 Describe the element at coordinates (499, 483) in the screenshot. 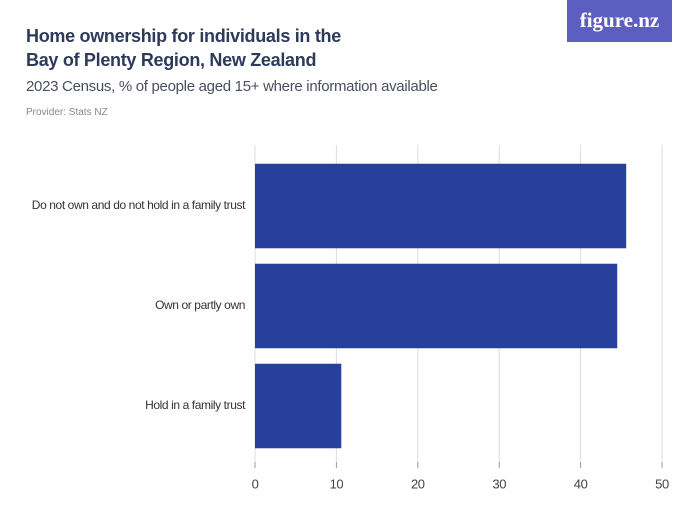

I see `x-tick-label: 30` at that location.